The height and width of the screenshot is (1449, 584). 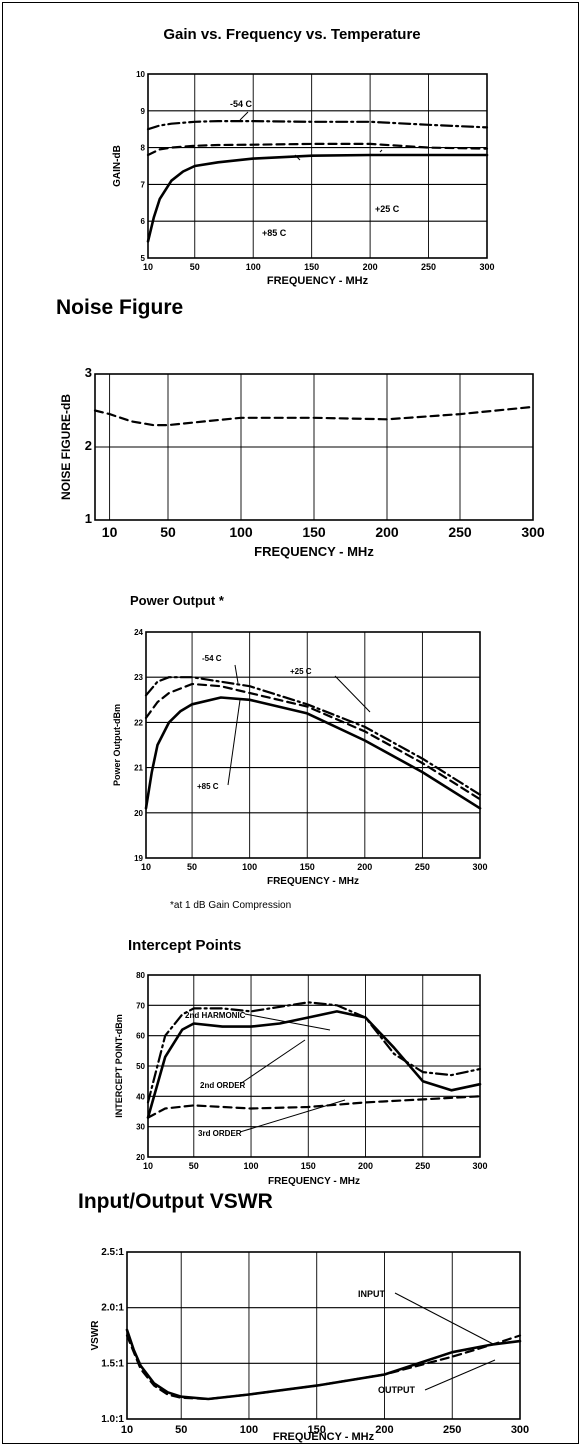 I want to click on y-tick-label: 80, so click(x=140, y=975).